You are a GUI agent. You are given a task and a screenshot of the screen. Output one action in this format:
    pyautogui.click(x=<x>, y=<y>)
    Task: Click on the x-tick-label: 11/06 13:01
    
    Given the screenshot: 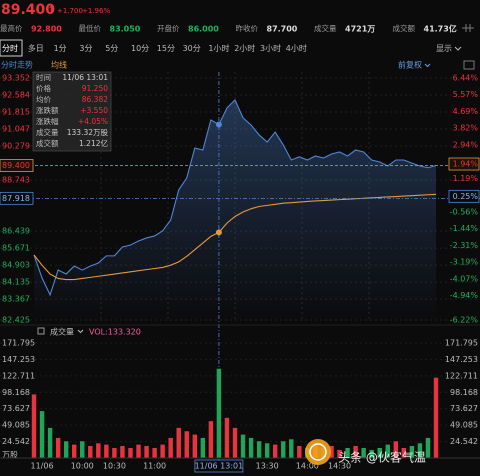 What is the action you would take?
    pyautogui.click(x=219, y=466)
    